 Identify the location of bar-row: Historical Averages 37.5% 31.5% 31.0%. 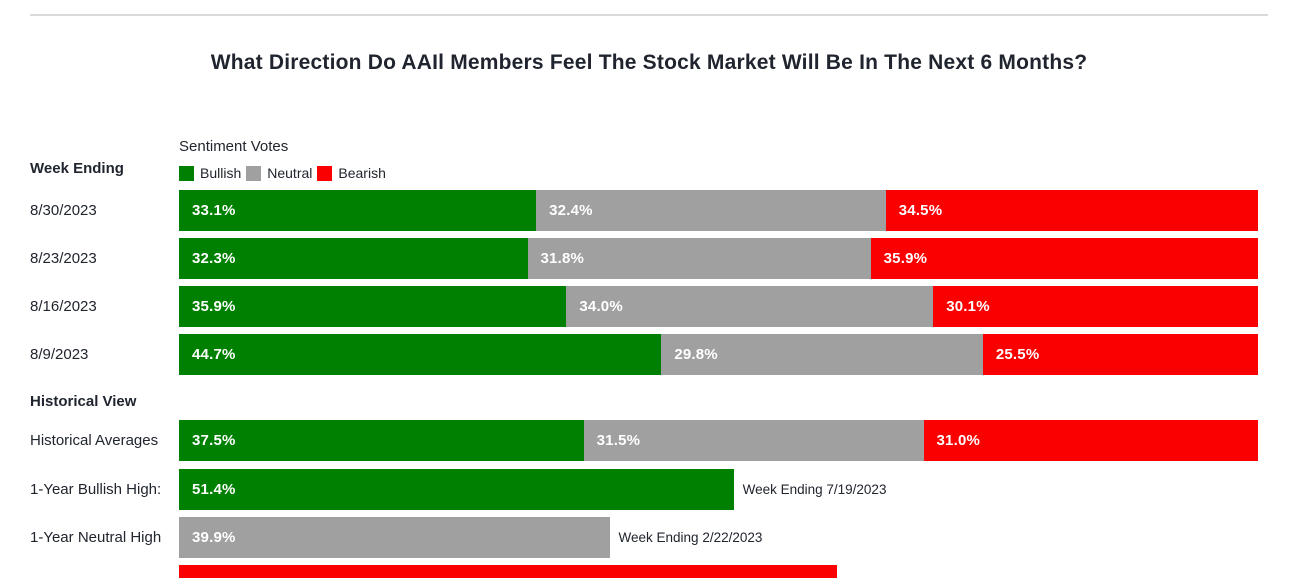
(649, 440).